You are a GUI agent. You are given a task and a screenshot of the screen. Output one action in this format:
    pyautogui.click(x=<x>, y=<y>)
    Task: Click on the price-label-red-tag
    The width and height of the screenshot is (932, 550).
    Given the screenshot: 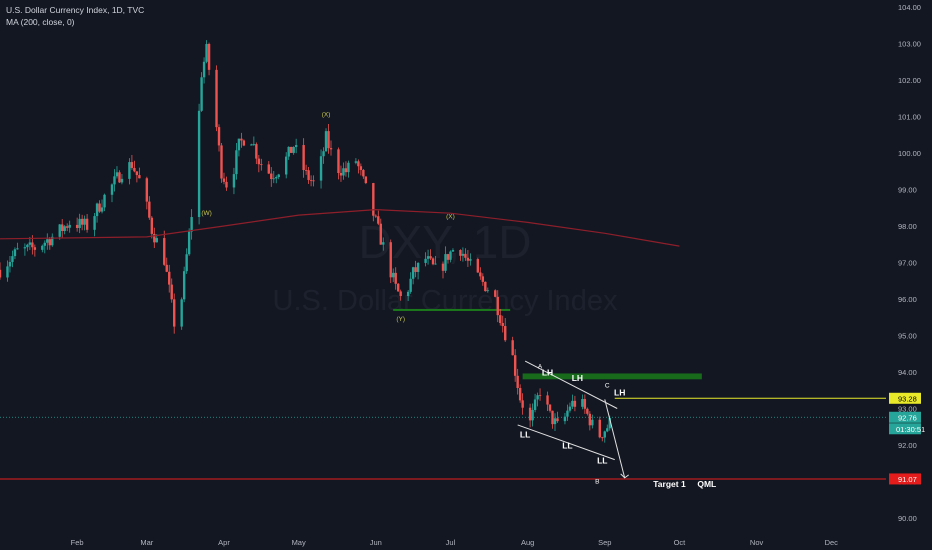 What is the action you would take?
    pyautogui.click(x=905, y=479)
    